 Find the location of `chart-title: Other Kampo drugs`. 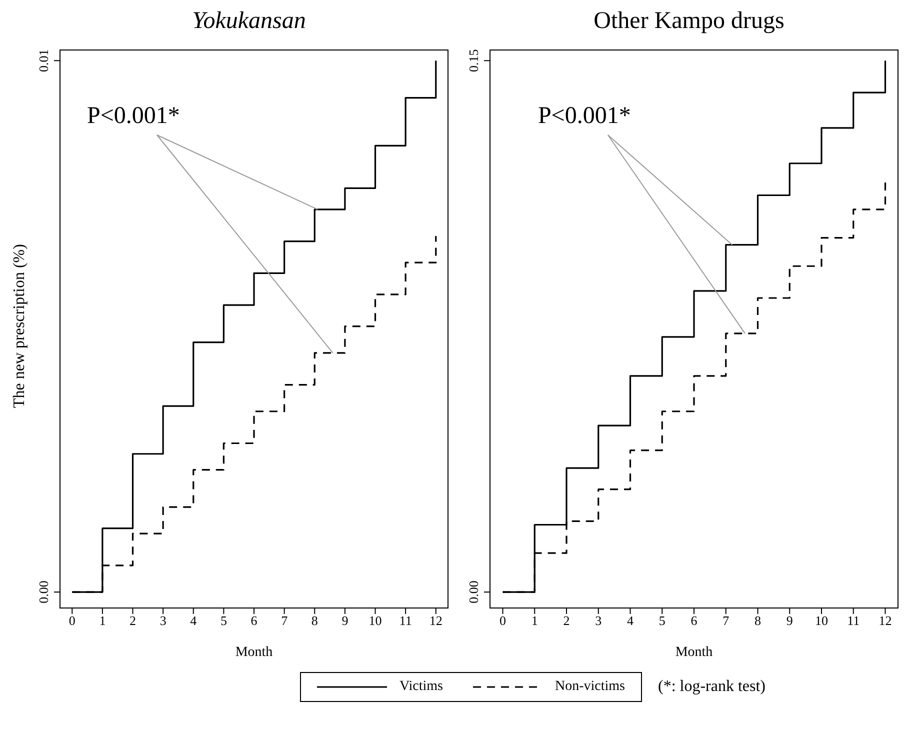

chart-title: Other Kampo drugs is located at coordinates (689, 22).